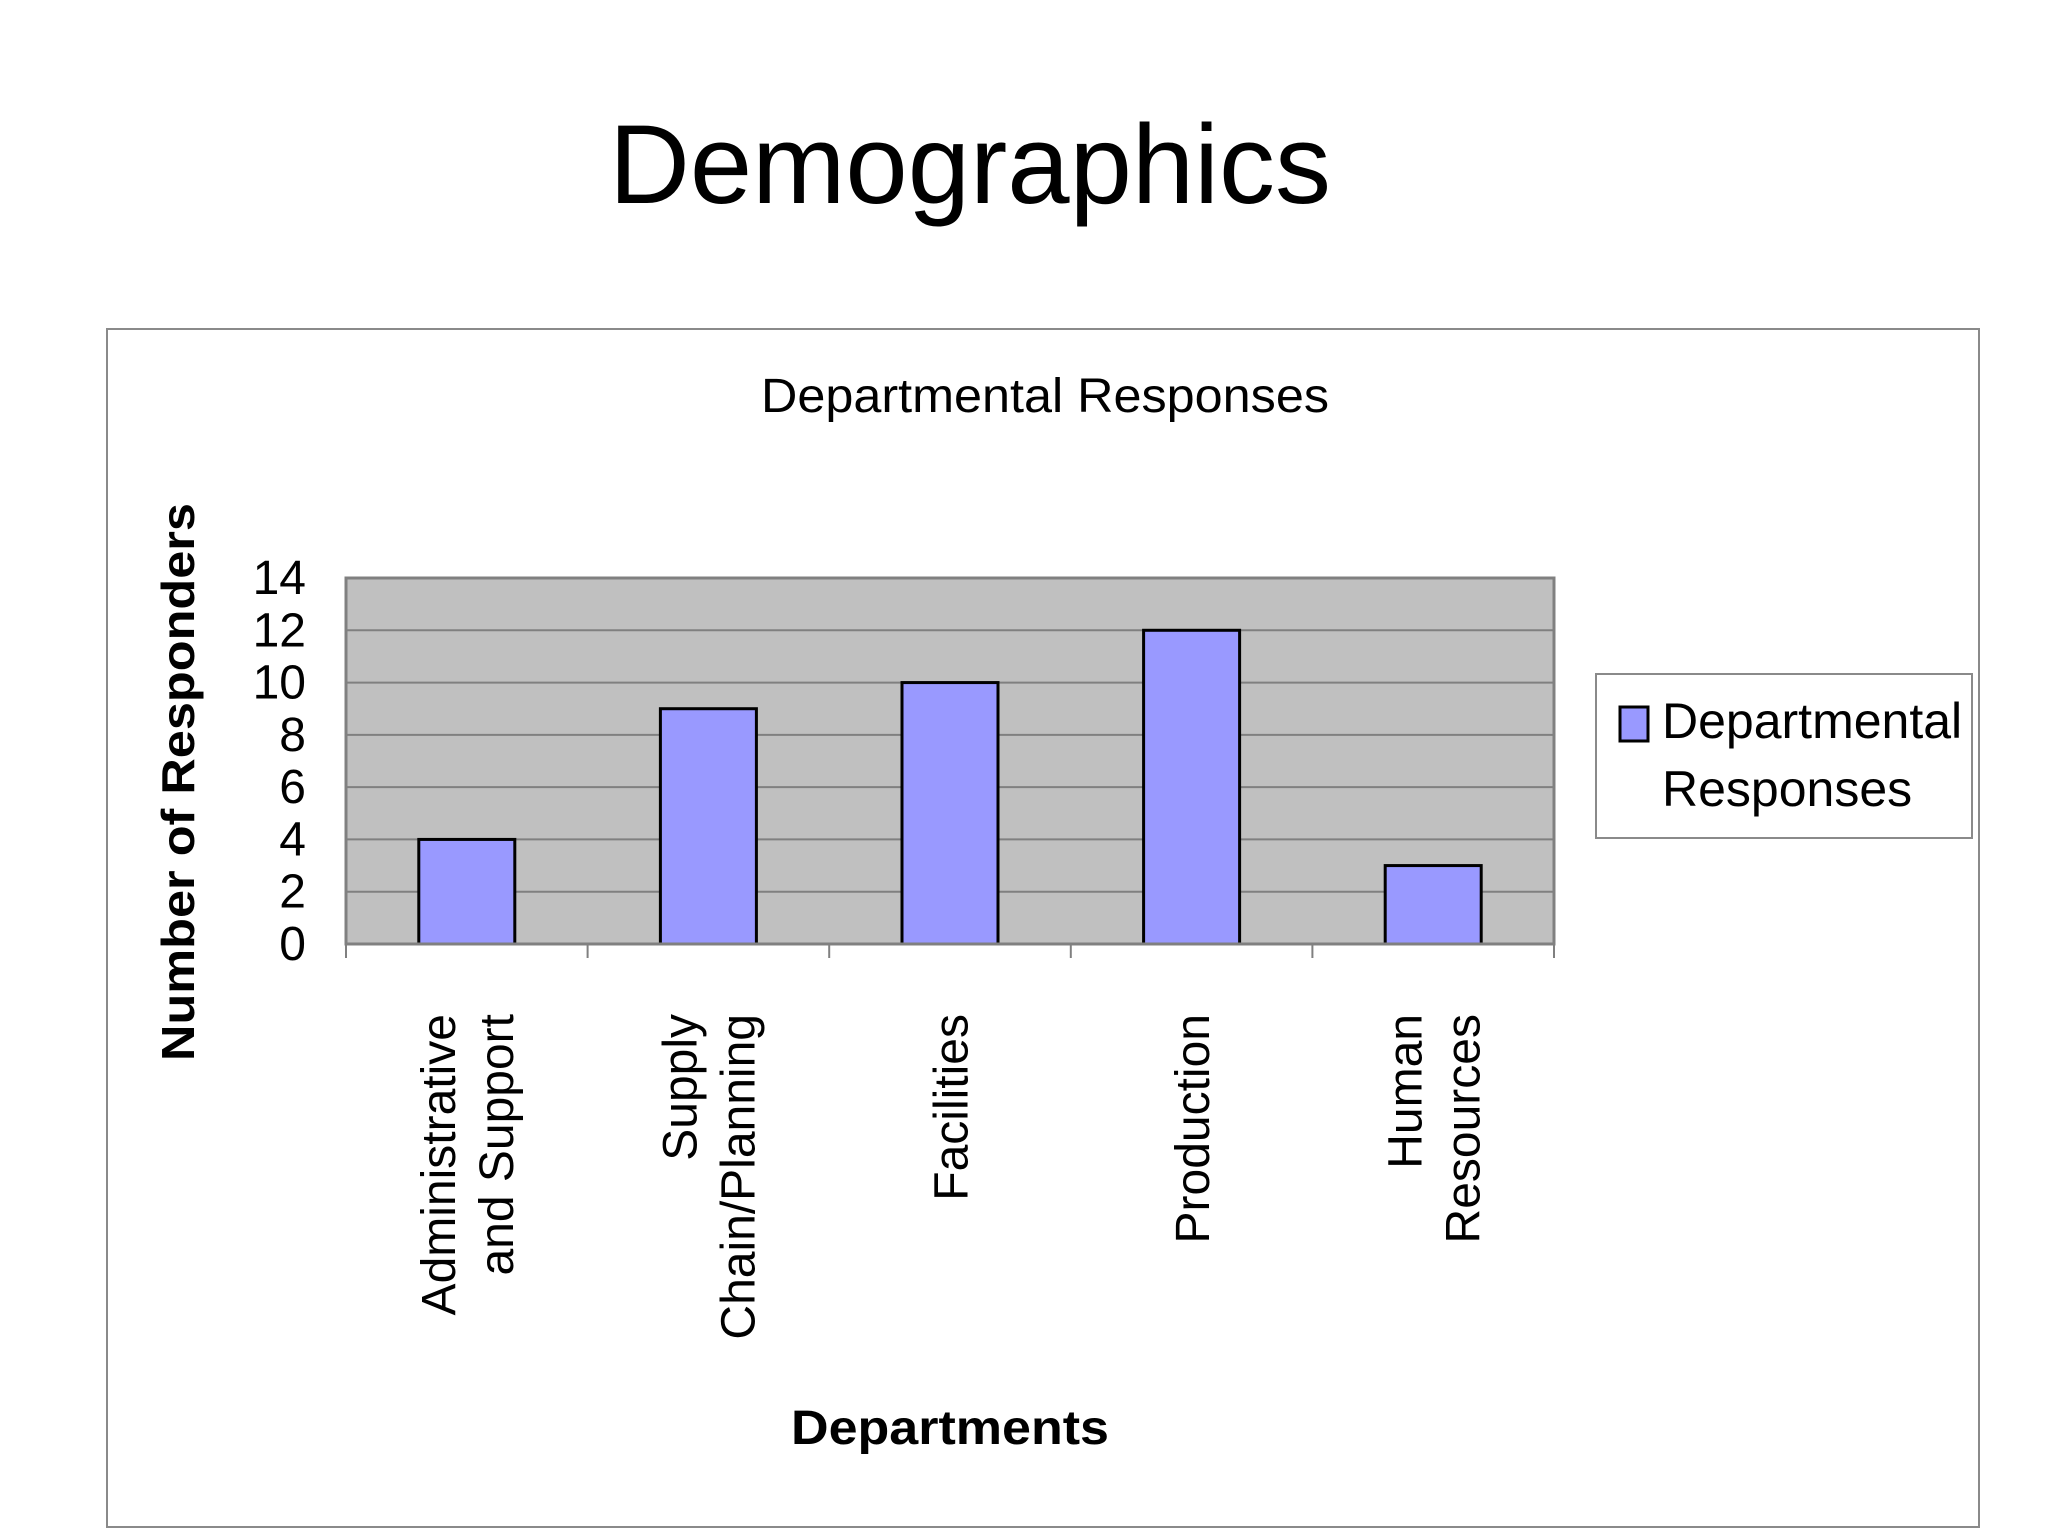 The image size is (2048, 1536). I want to click on x-tick-label-line: Administrative, so click(439, 1164).